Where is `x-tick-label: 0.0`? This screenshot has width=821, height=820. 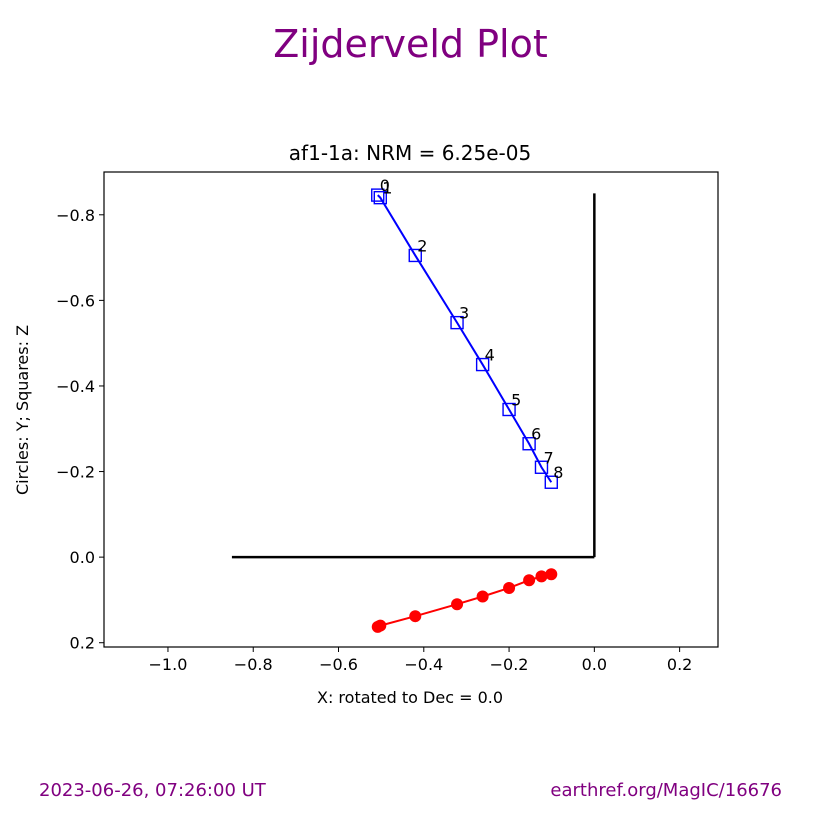
x-tick-label: 0.0 is located at coordinates (594, 664).